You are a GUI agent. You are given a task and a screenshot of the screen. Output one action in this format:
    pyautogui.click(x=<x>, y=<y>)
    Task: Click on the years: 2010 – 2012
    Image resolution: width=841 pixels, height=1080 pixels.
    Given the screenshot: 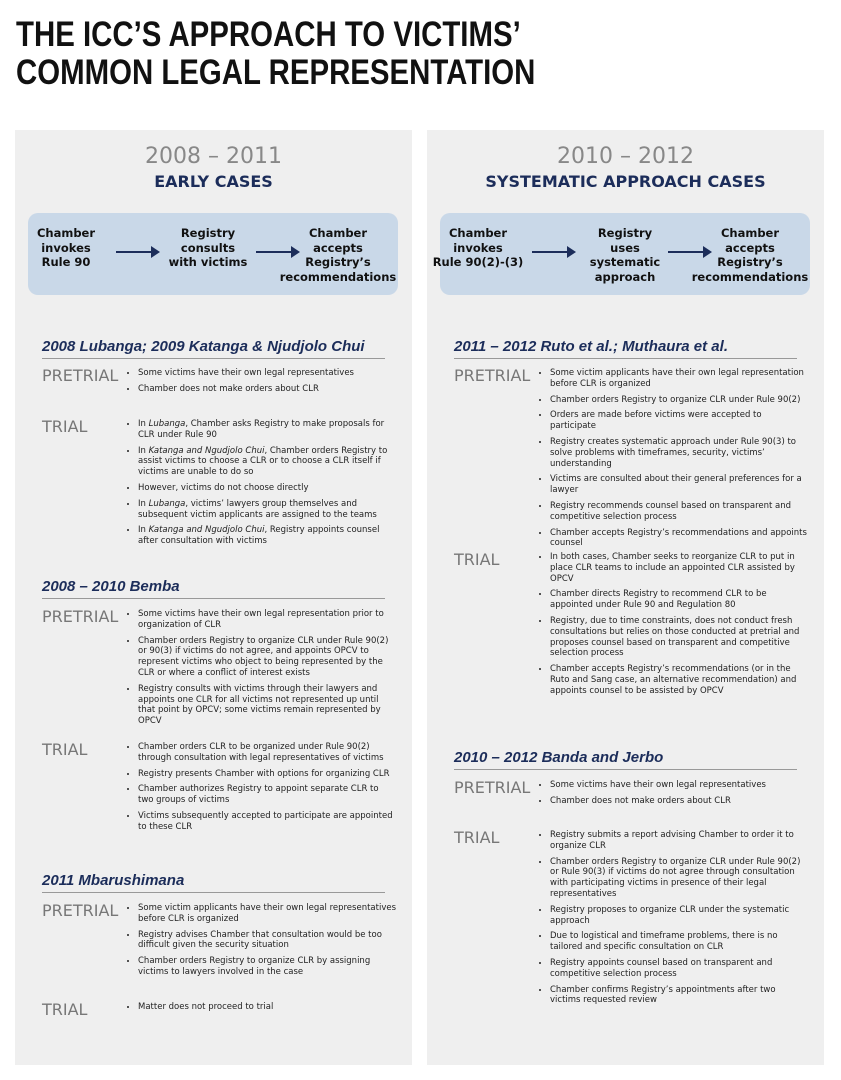 What is the action you would take?
    pyautogui.click(x=625, y=156)
    